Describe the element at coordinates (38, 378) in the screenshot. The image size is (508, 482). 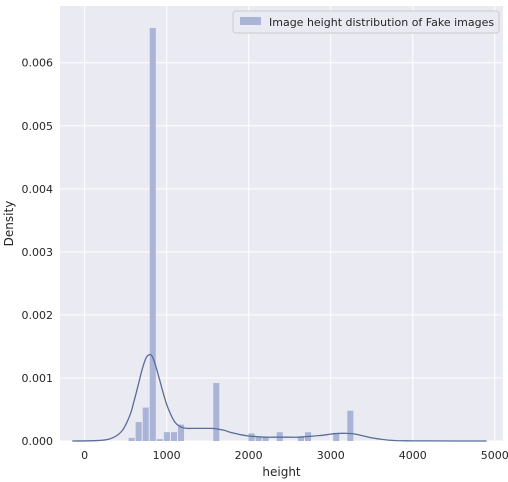
I see `y-tick-label: 0.001` at that location.